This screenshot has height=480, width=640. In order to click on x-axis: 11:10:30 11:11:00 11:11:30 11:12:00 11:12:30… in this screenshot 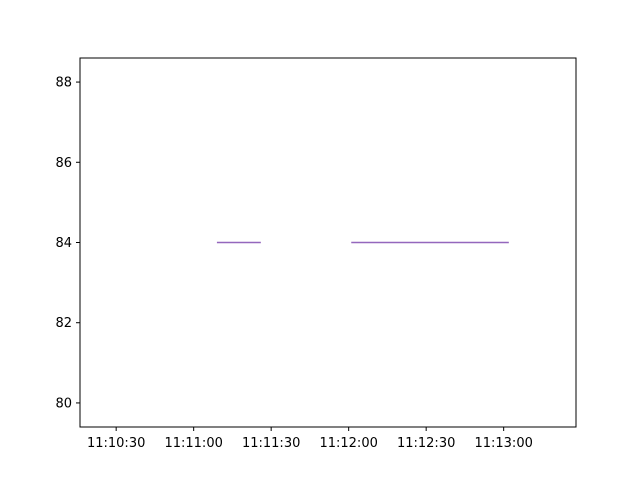, I will do `click(310, 439)`.